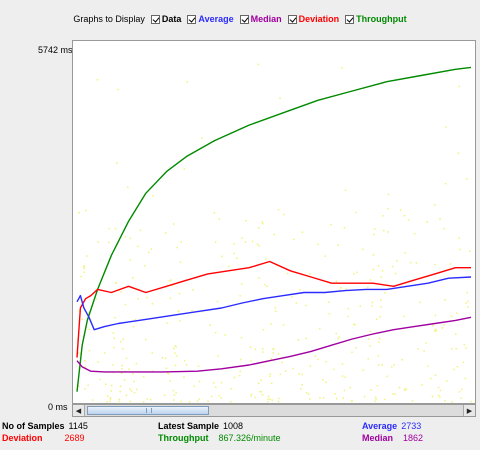  Describe the element at coordinates (79, 410) in the screenshot. I see `scroll-left-arrow-icon: ◀` at that location.